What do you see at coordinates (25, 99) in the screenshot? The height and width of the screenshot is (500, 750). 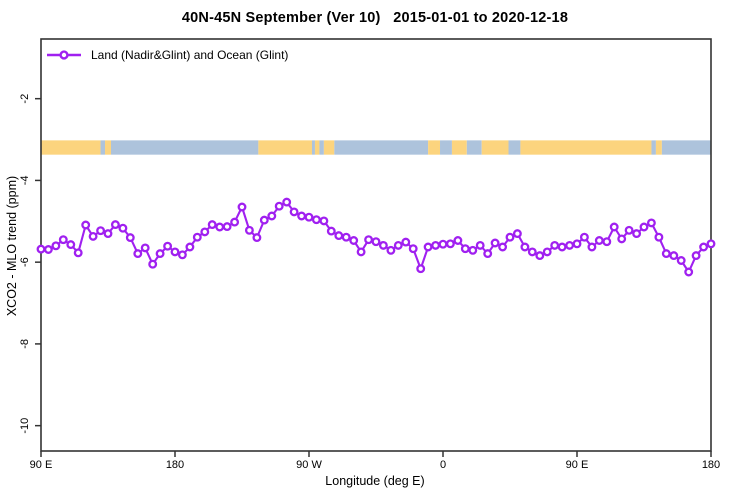 I see `y-axis-tick-label: -2` at bounding box center [25, 99].